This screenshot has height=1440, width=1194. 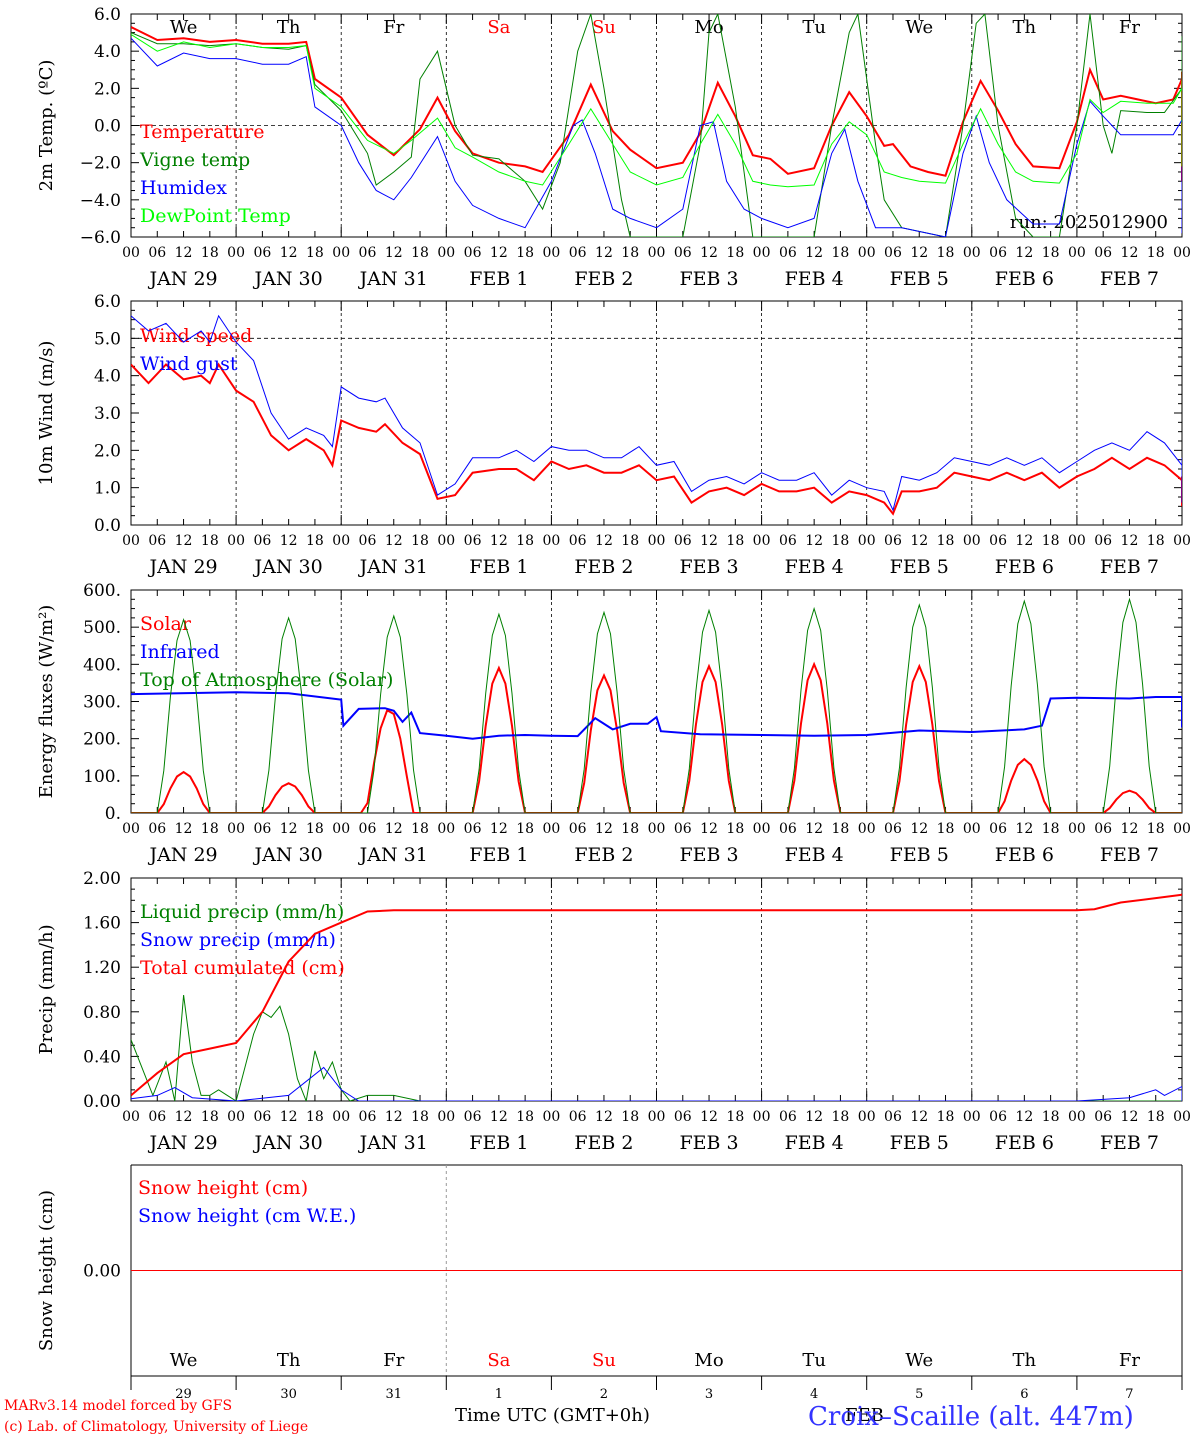 I want to click on plot-frame-wind, so click(x=656, y=413).